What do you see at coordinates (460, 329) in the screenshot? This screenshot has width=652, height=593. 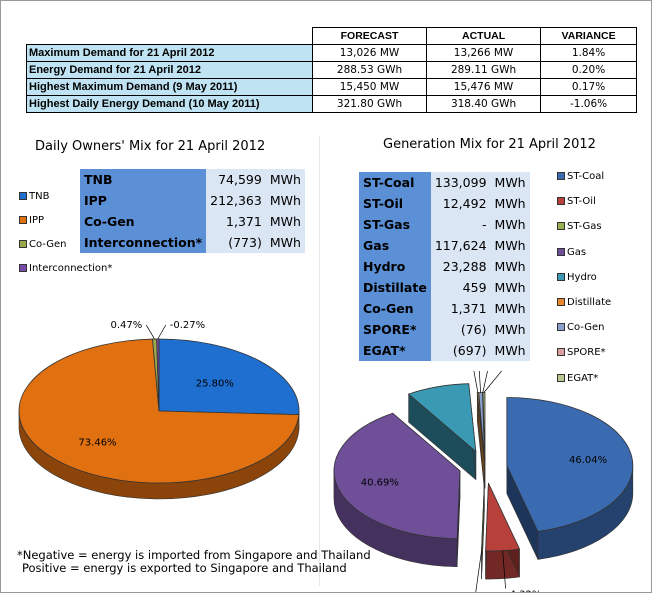 I see `fuel-value: (76)` at bounding box center [460, 329].